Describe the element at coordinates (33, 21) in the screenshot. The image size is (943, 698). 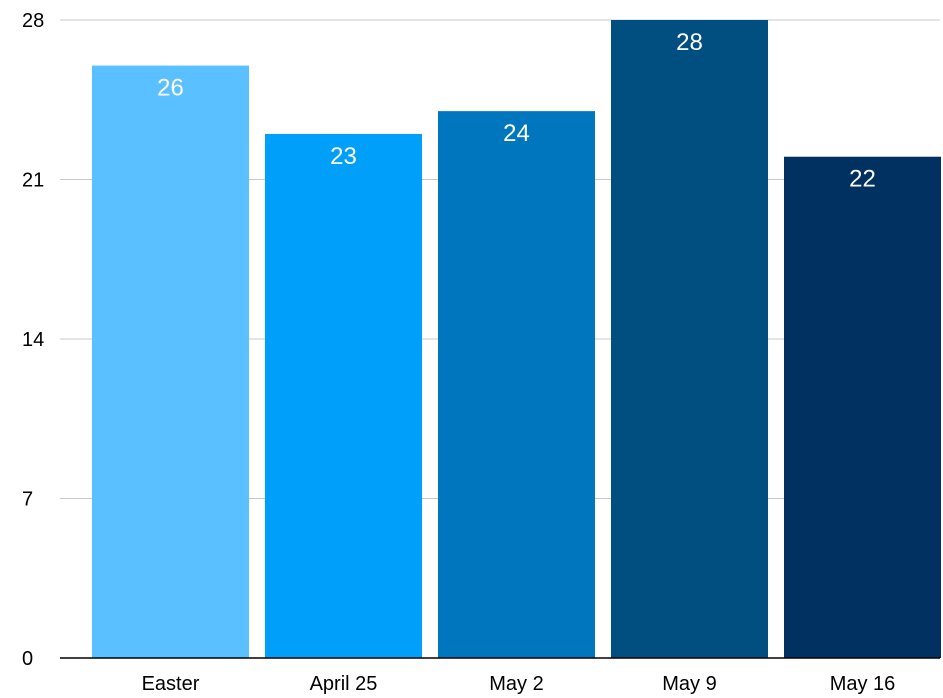
I see `y-tick-label: 28` at that location.